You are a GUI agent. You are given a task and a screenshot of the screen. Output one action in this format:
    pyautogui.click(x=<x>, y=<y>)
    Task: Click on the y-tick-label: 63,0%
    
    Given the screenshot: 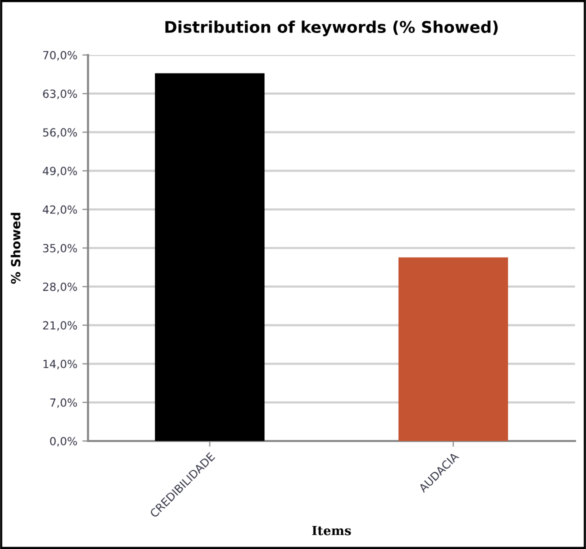 What is the action you would take?
    pyautogui.click(x=60, y=95)
    